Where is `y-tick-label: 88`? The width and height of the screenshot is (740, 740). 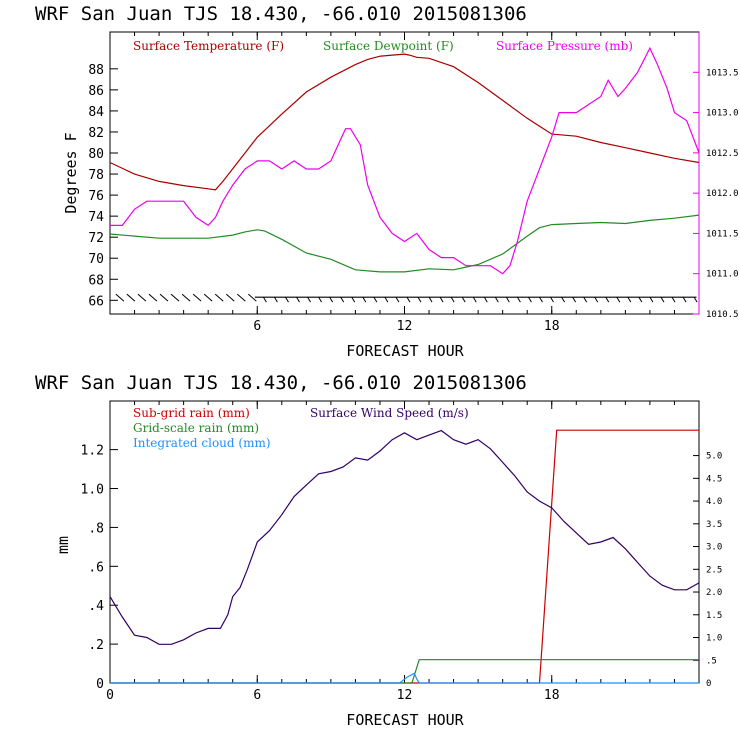
y-tick-label: 88 is located at coordinates (96, 70).